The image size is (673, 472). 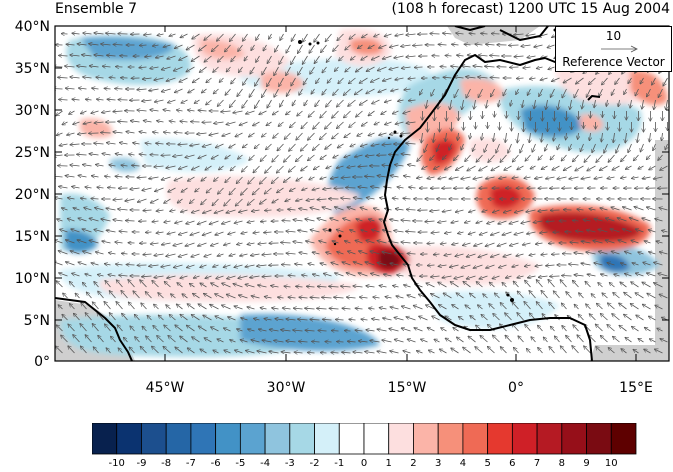 I want to click on reference-vector-magnitude: 10, so click(x=613, y=36).